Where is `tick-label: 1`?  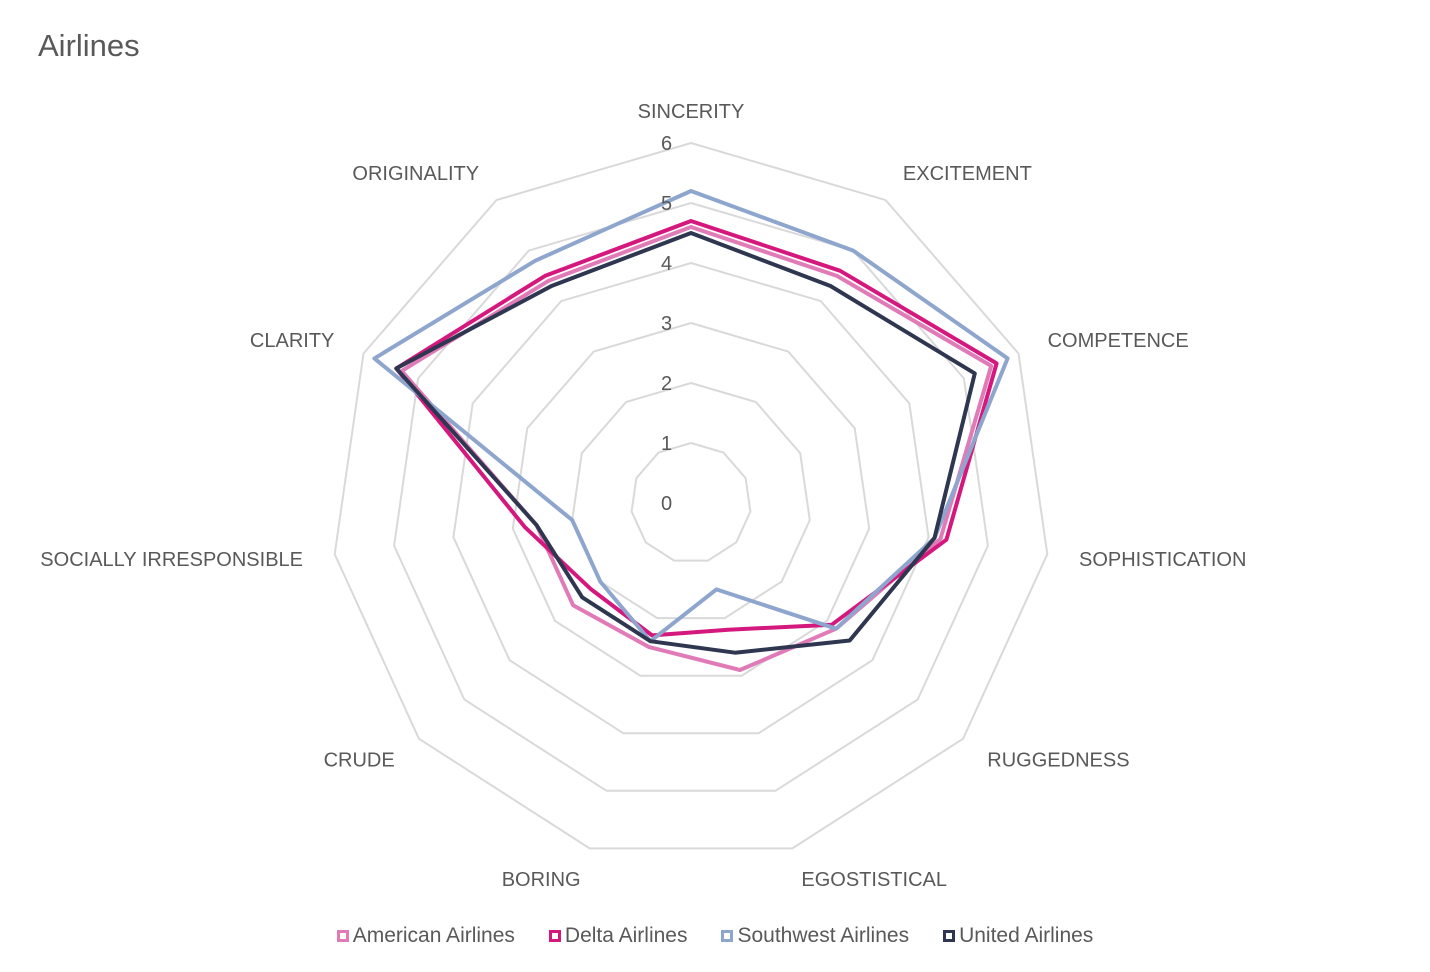 tick-label: 1 is located at coordinates (666, 444).